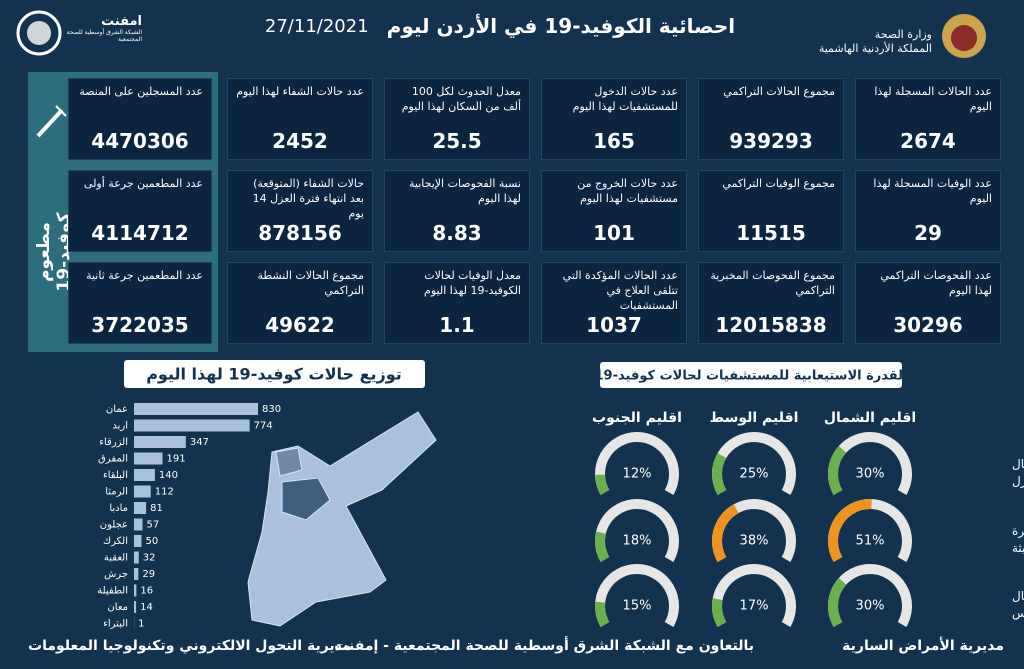 The width and height of the screenshot is (1024, 669). I want to click on footer-right: مديرية الأمراض السارية, so click(923, 646).